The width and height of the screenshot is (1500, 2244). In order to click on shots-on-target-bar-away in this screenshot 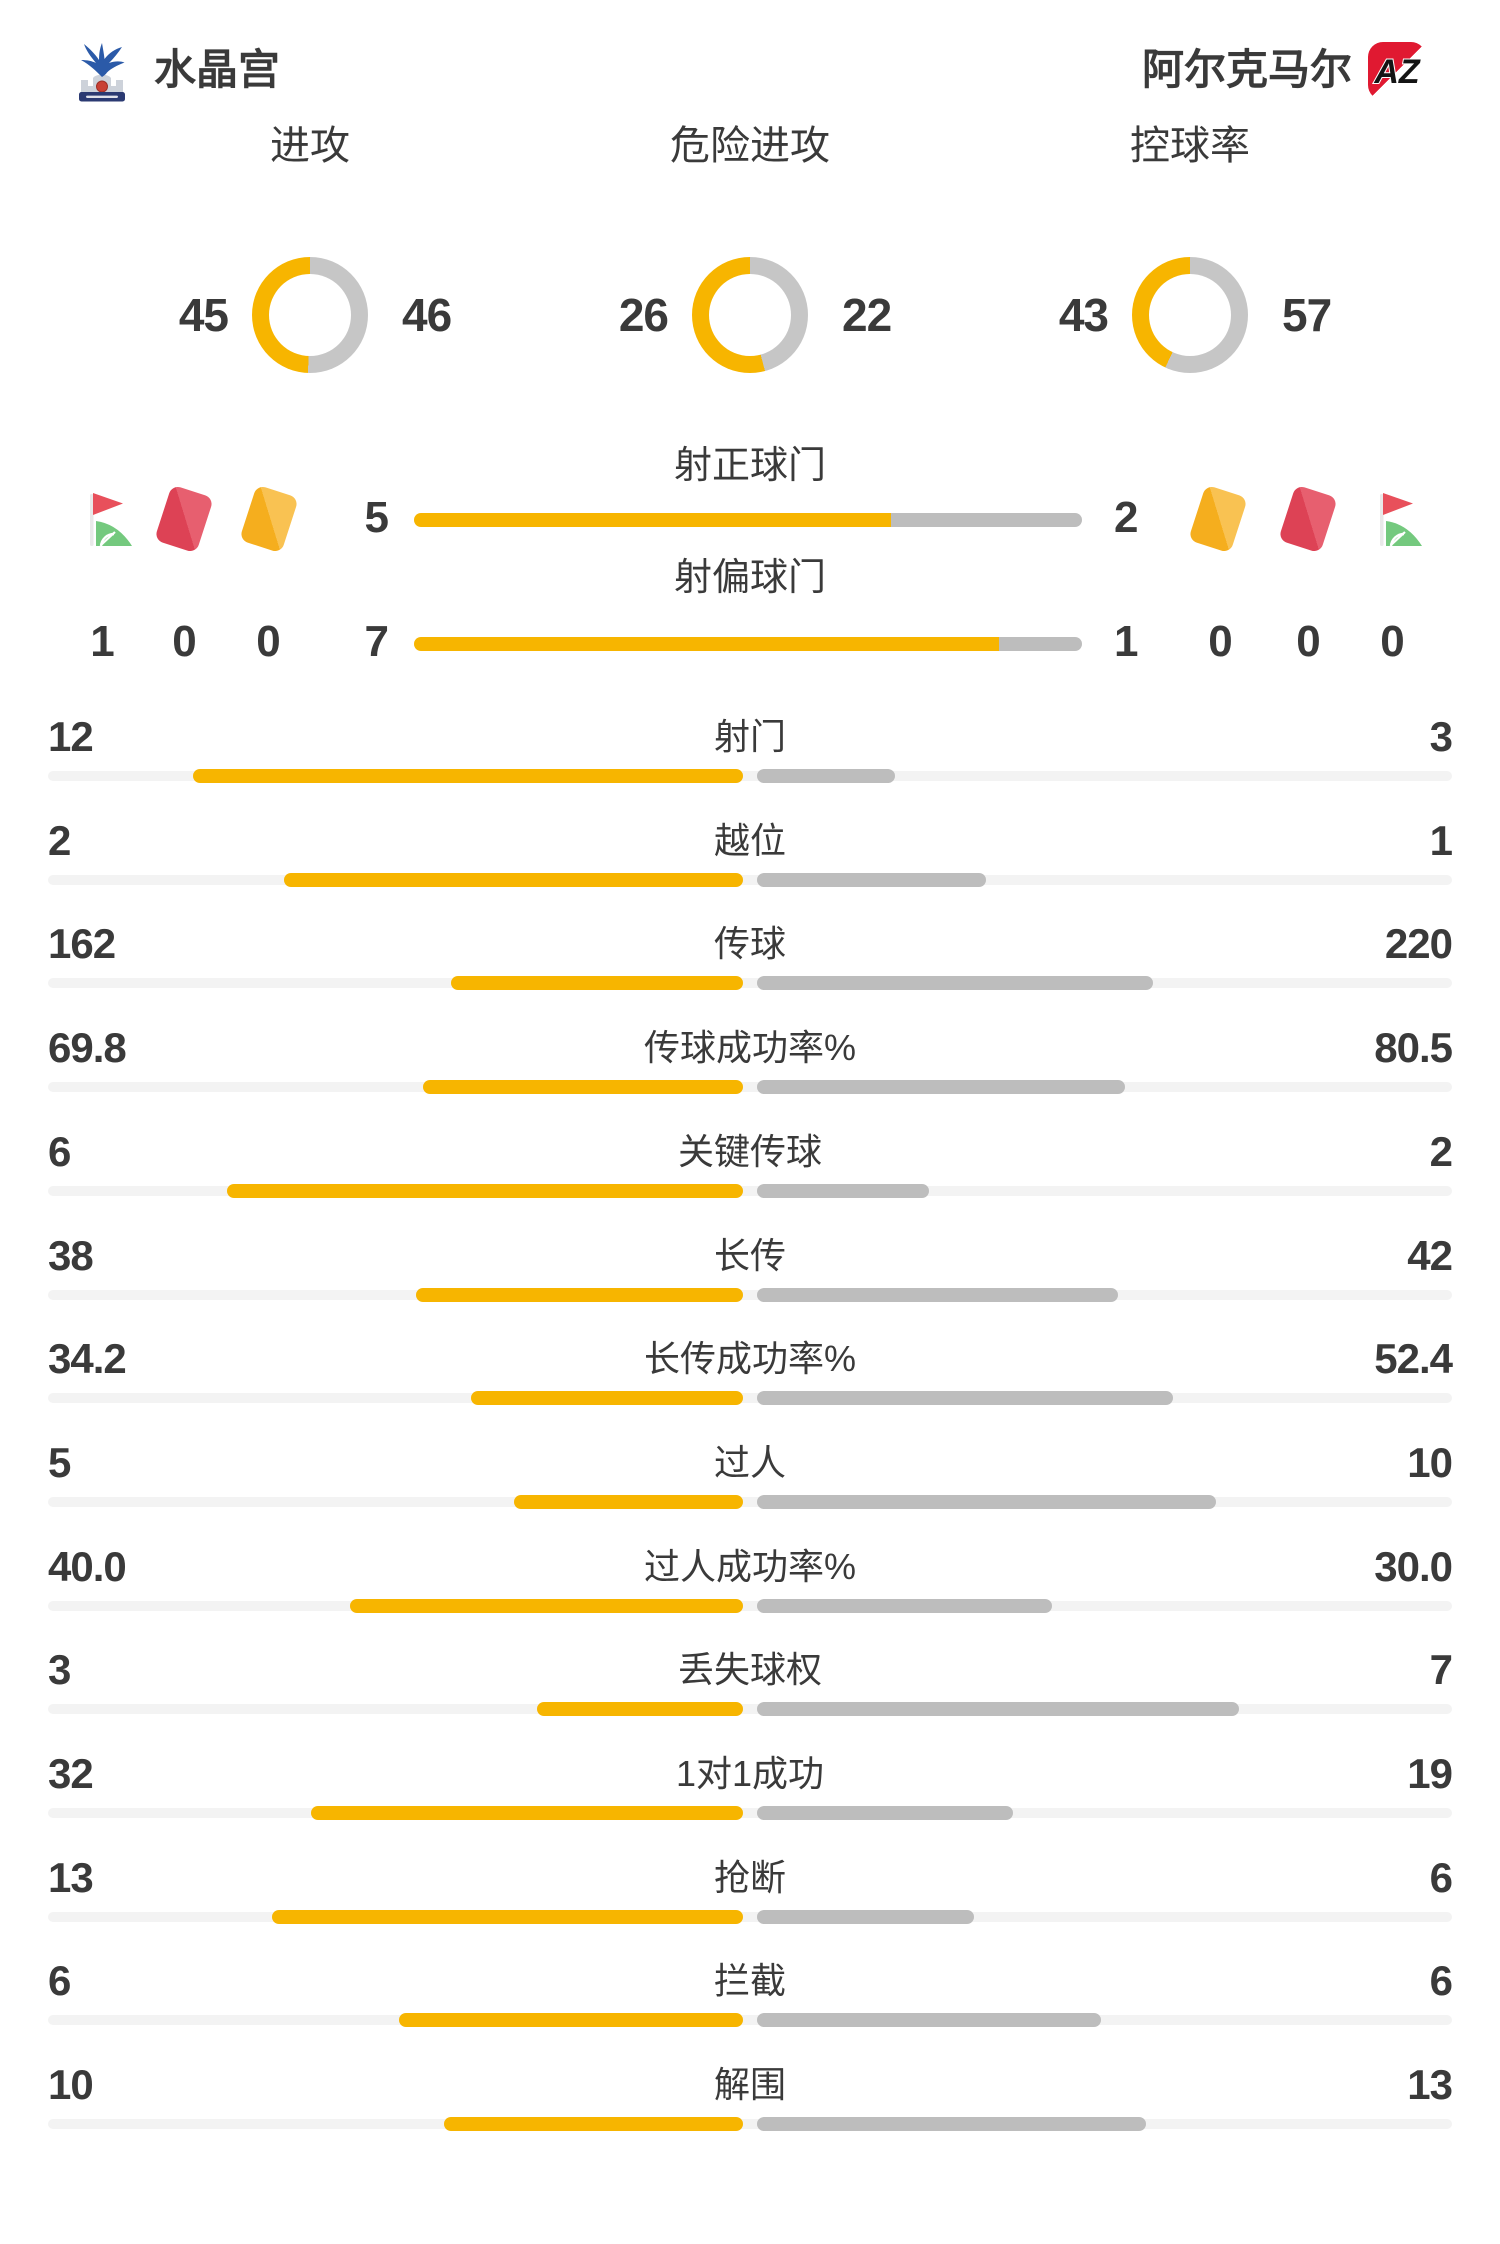, I will do `click(986, 520)`.